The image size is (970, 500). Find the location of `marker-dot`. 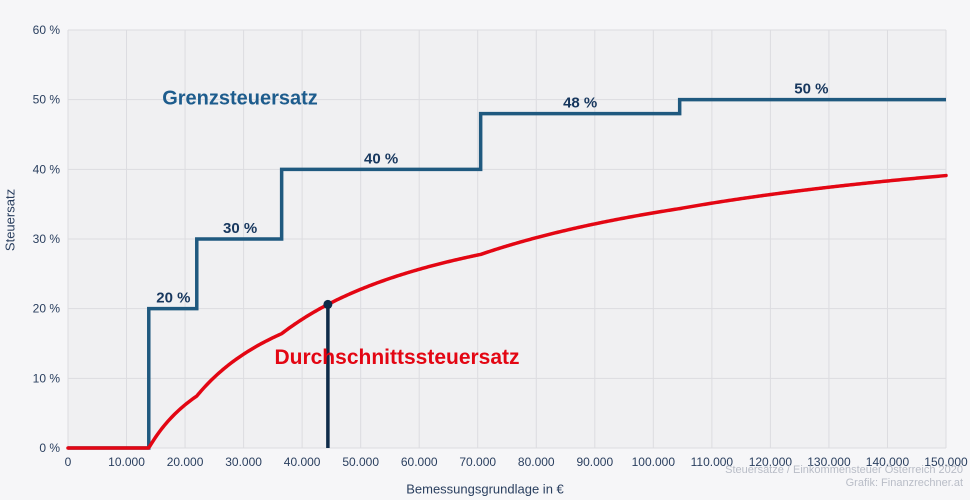

marker-dot is located at coordinates (328, 304).